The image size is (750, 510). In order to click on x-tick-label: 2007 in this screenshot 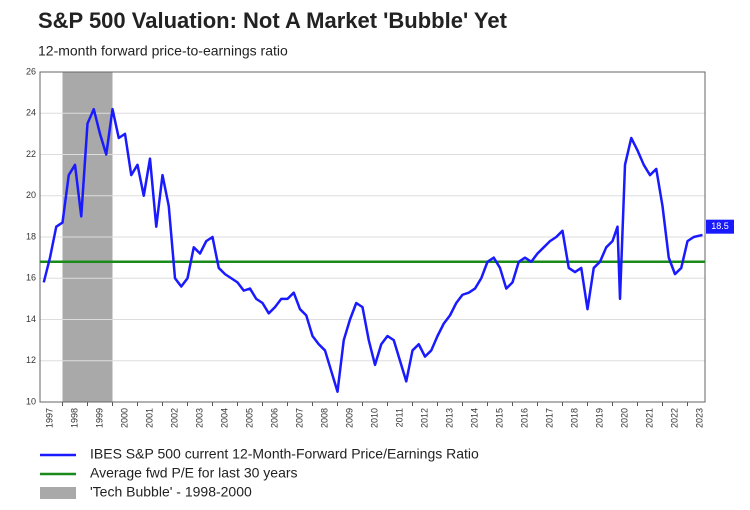, I will do `click(299, 418)`.